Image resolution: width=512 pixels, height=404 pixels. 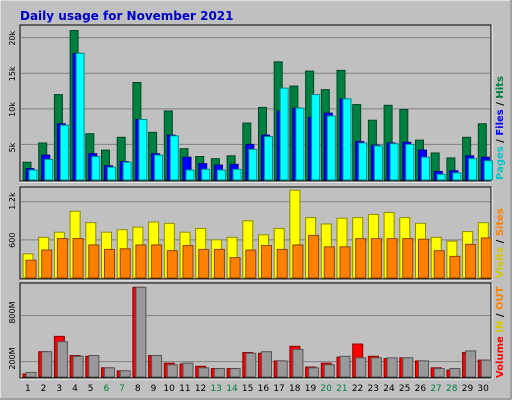 I want to click on x-tick-label: 11, so click(x=184, y=389).